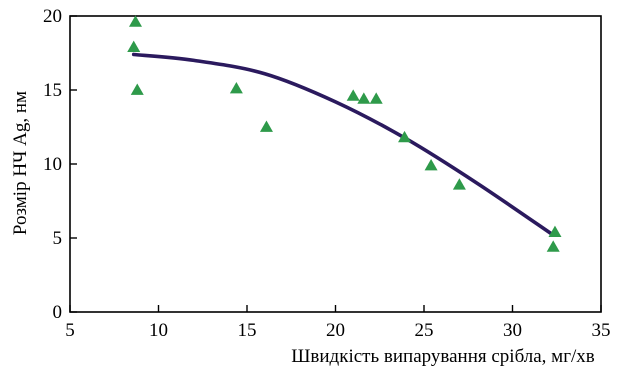 The height and width of the screenshot is (374, 623). Describe the element at coordinates (512, 330) in the screenshot. I see `x-tick-label: 30` at that location.